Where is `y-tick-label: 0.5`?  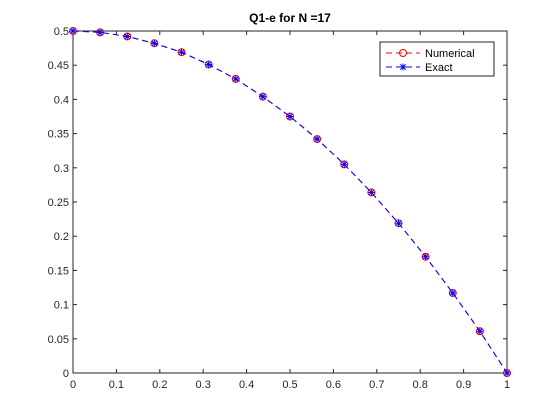
y-tick-label: 0.5 is located at coordinates (61, 32).